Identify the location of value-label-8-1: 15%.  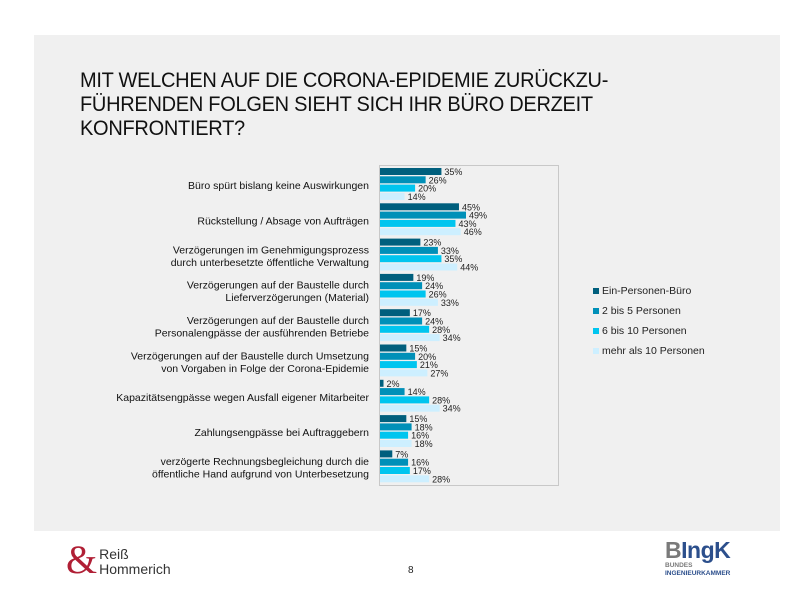
(418, 419).